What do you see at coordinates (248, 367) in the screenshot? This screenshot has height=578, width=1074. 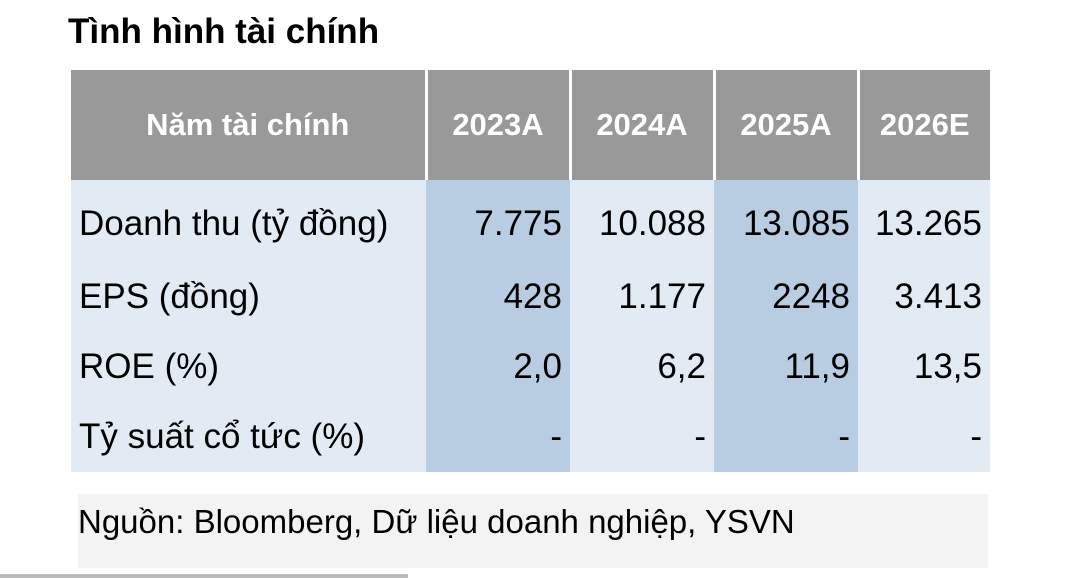 I see `row-label: ROE (%)` at bounding box center [248, 367].